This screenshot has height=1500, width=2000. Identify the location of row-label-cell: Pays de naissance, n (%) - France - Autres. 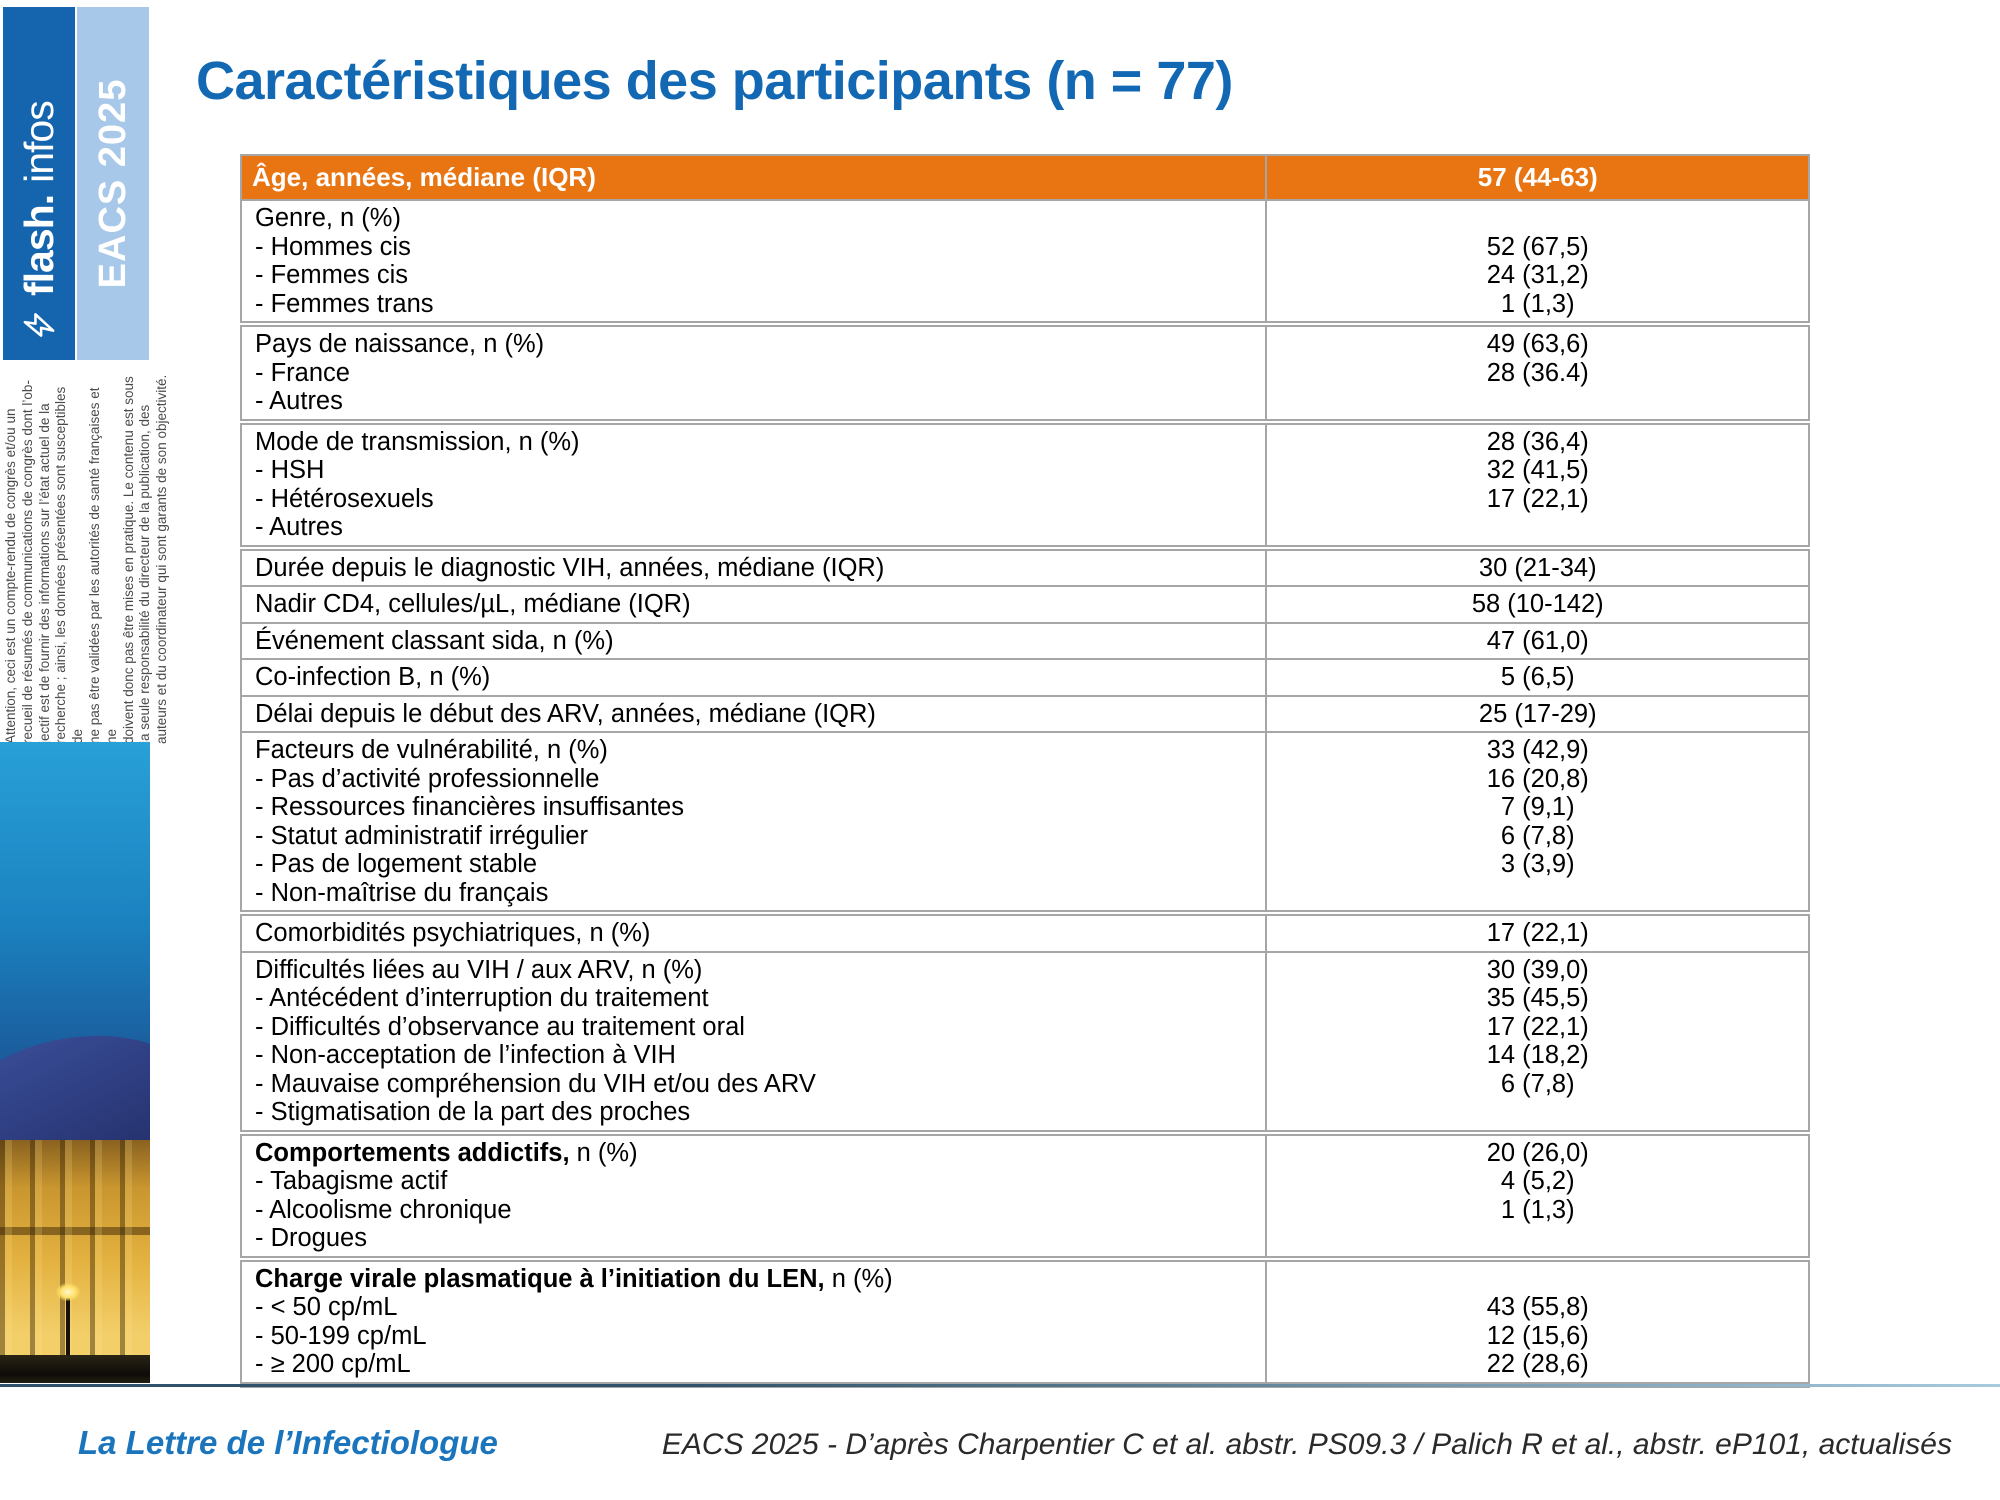
(753, 374).